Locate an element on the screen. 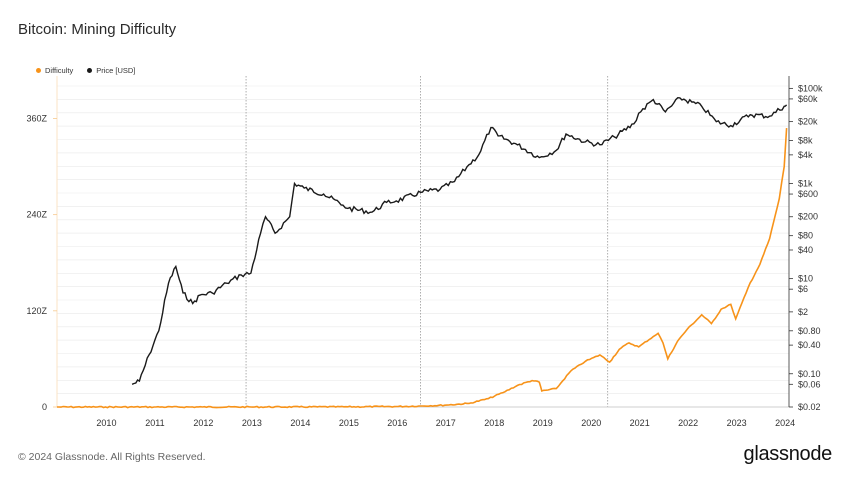  brand-logo: glassnode is located at coordinates (788, 454).